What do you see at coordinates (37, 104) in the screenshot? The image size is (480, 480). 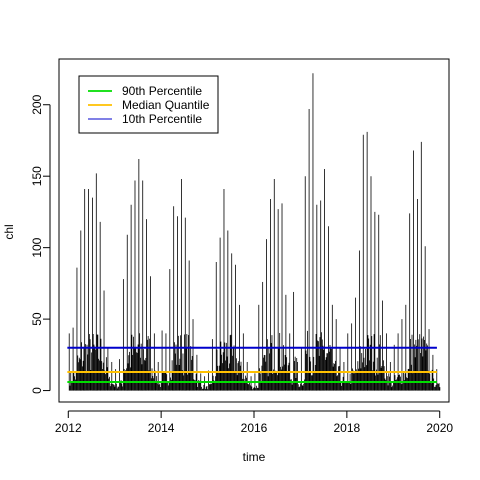 I see `y-tick-label: 200` at bounding box center [37, 104].